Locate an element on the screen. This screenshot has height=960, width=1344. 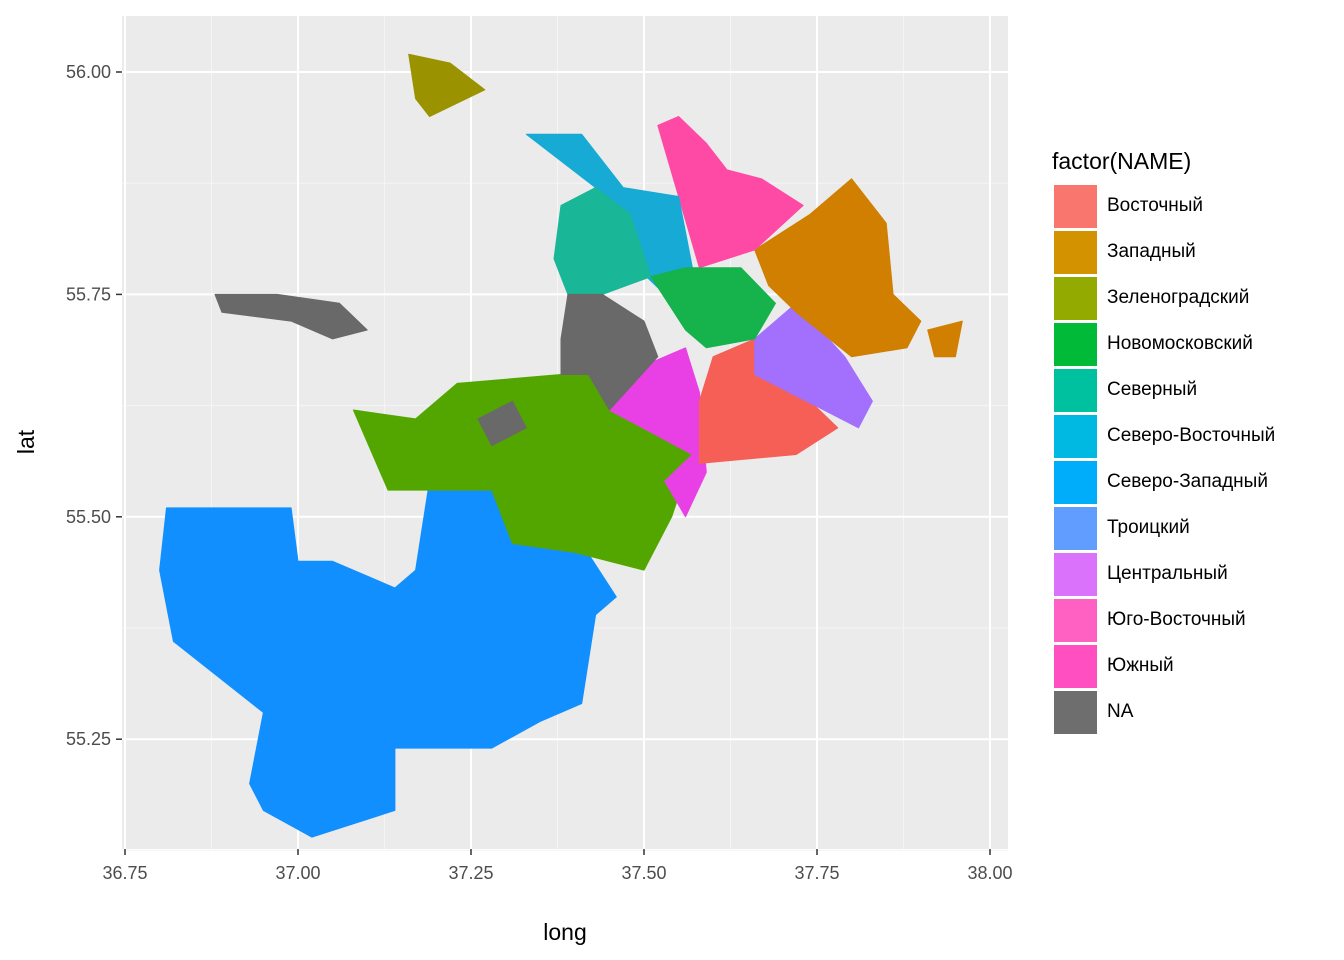
legend-label: Зеленоградский is located at coordinates (1178, 297).